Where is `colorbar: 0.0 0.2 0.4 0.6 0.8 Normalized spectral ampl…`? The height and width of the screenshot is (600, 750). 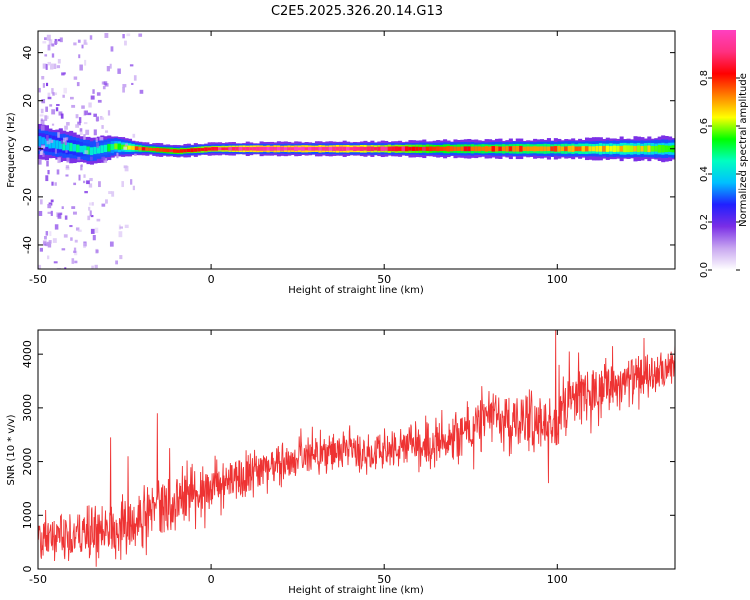
colorbar: 0.0 0.2 0.4 0.6 0.8 Normalized spectral ampl… is located at coordinates (724, 154).